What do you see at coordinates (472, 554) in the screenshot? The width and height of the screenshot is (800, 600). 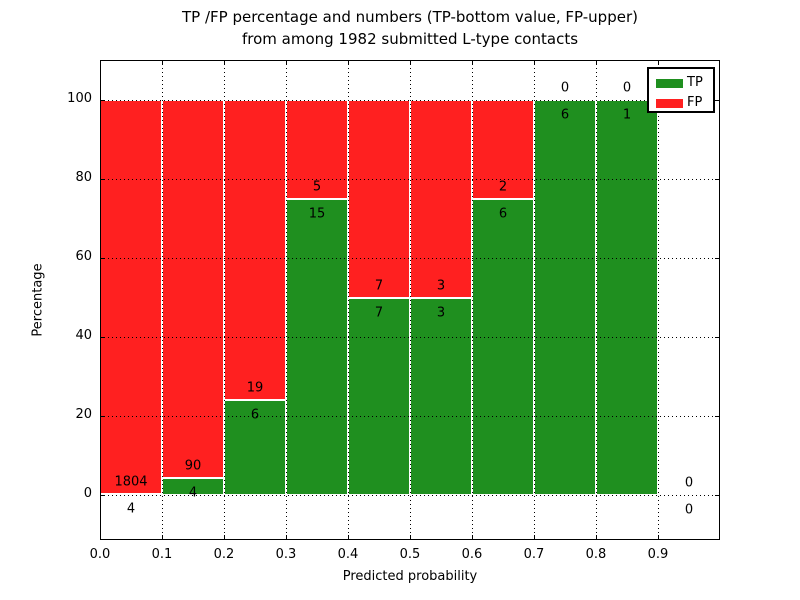 I see `x-tick-label: 0.6` at bounding box center [472, 554].